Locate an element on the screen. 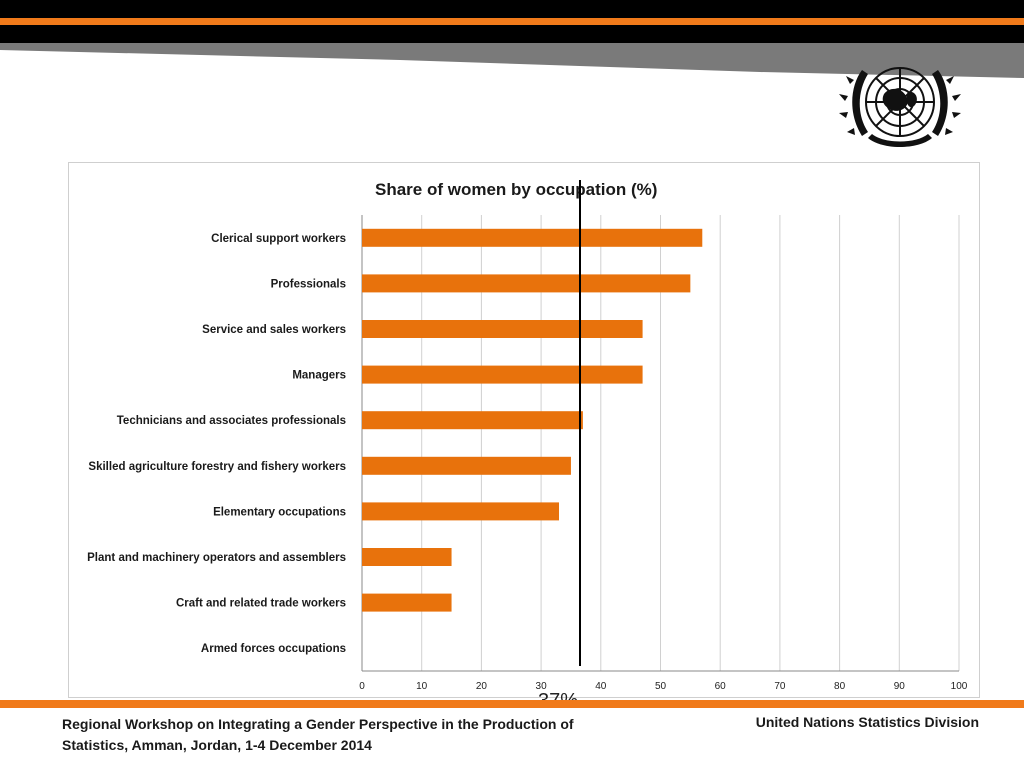  header-banner is located at coordinates (512, 39).